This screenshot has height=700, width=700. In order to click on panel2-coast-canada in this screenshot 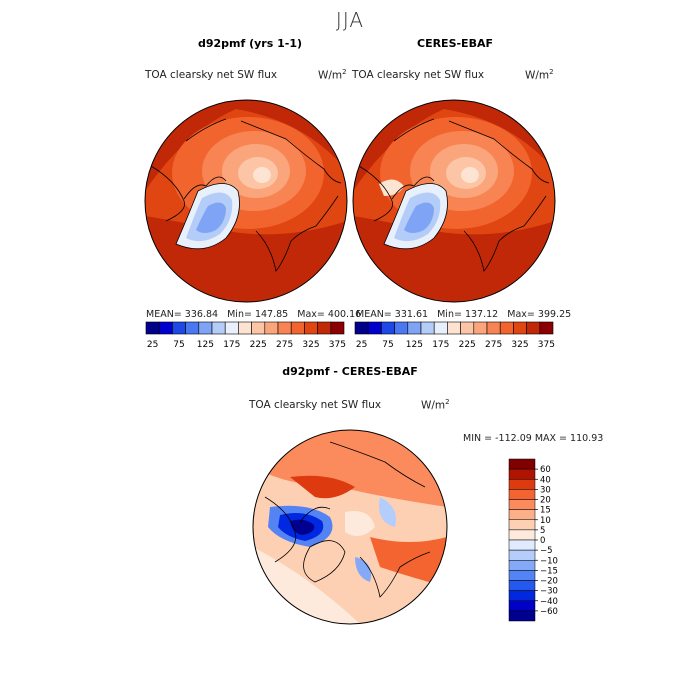, I will do `click(396, 193)`.